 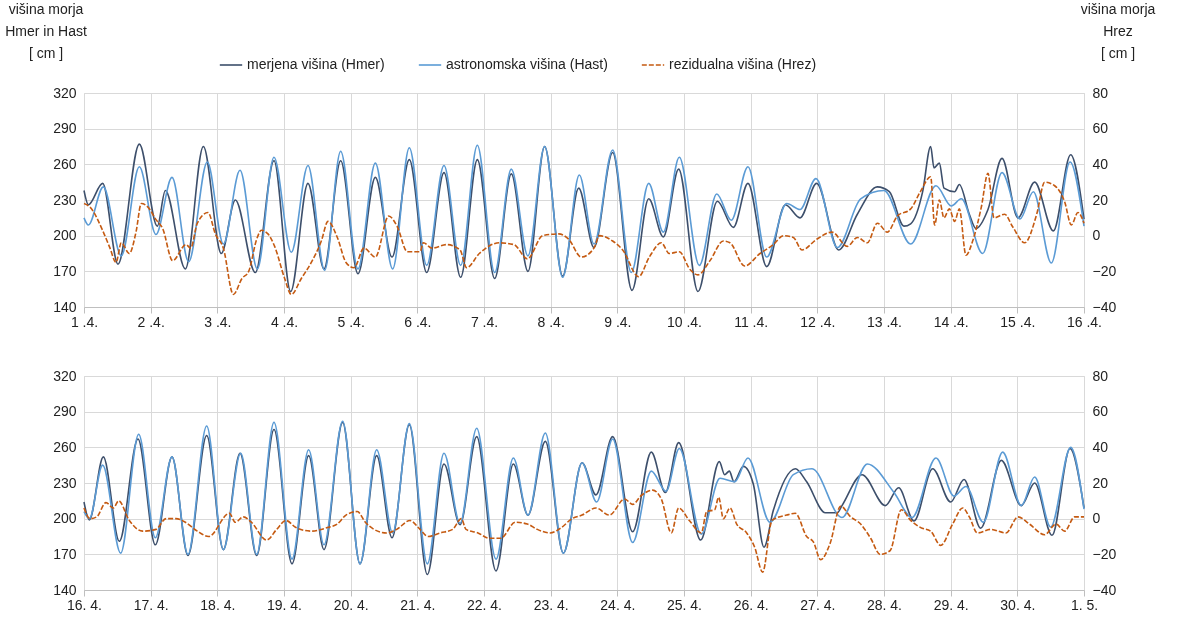 I want to click on x-tick-label: 11 .4., so click(x=751, y=321).